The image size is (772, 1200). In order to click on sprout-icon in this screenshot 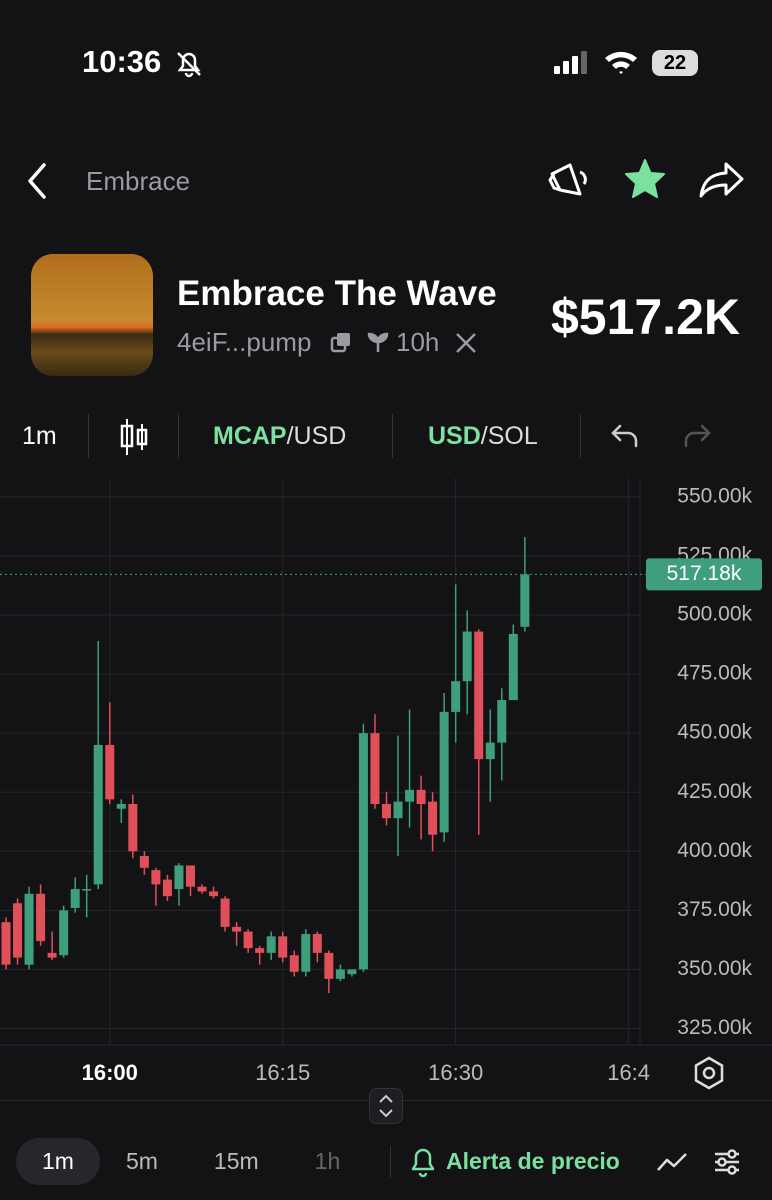, I will do `click(378, 342)`.